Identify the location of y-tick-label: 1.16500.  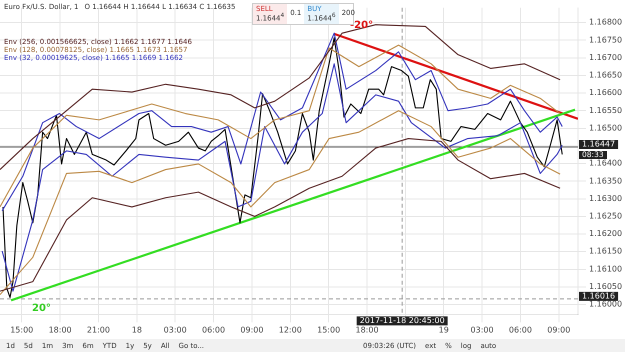
(605, 127).